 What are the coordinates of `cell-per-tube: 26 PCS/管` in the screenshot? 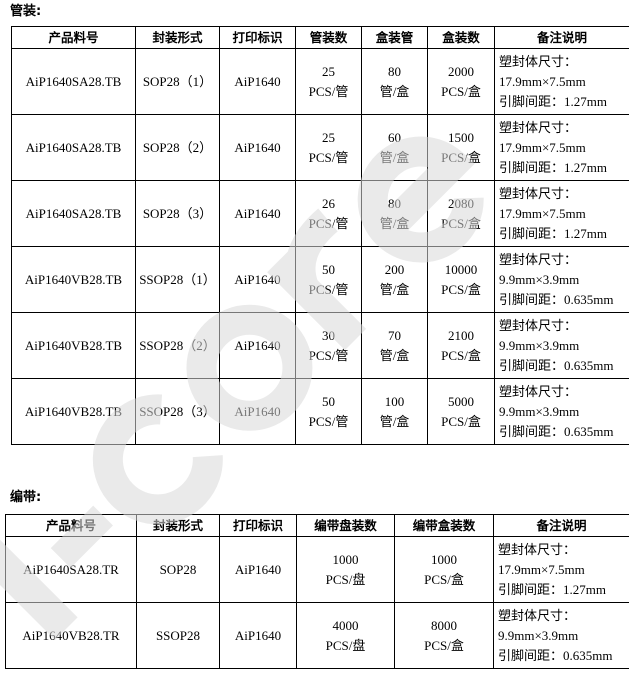 It's located at (328, 213).